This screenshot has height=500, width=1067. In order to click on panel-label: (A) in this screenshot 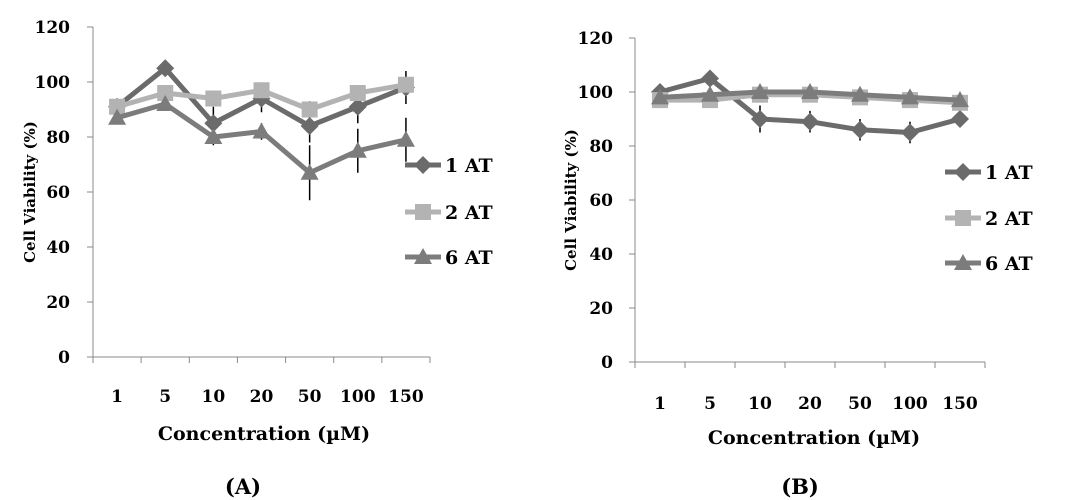, I will do `click(243, 486)`.